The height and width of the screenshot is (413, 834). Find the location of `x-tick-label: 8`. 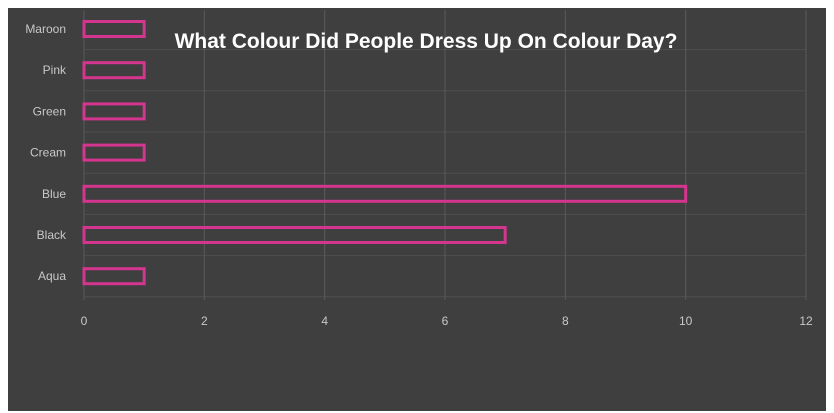

x-tick-label: 8 is located at coordinates (565, 321).